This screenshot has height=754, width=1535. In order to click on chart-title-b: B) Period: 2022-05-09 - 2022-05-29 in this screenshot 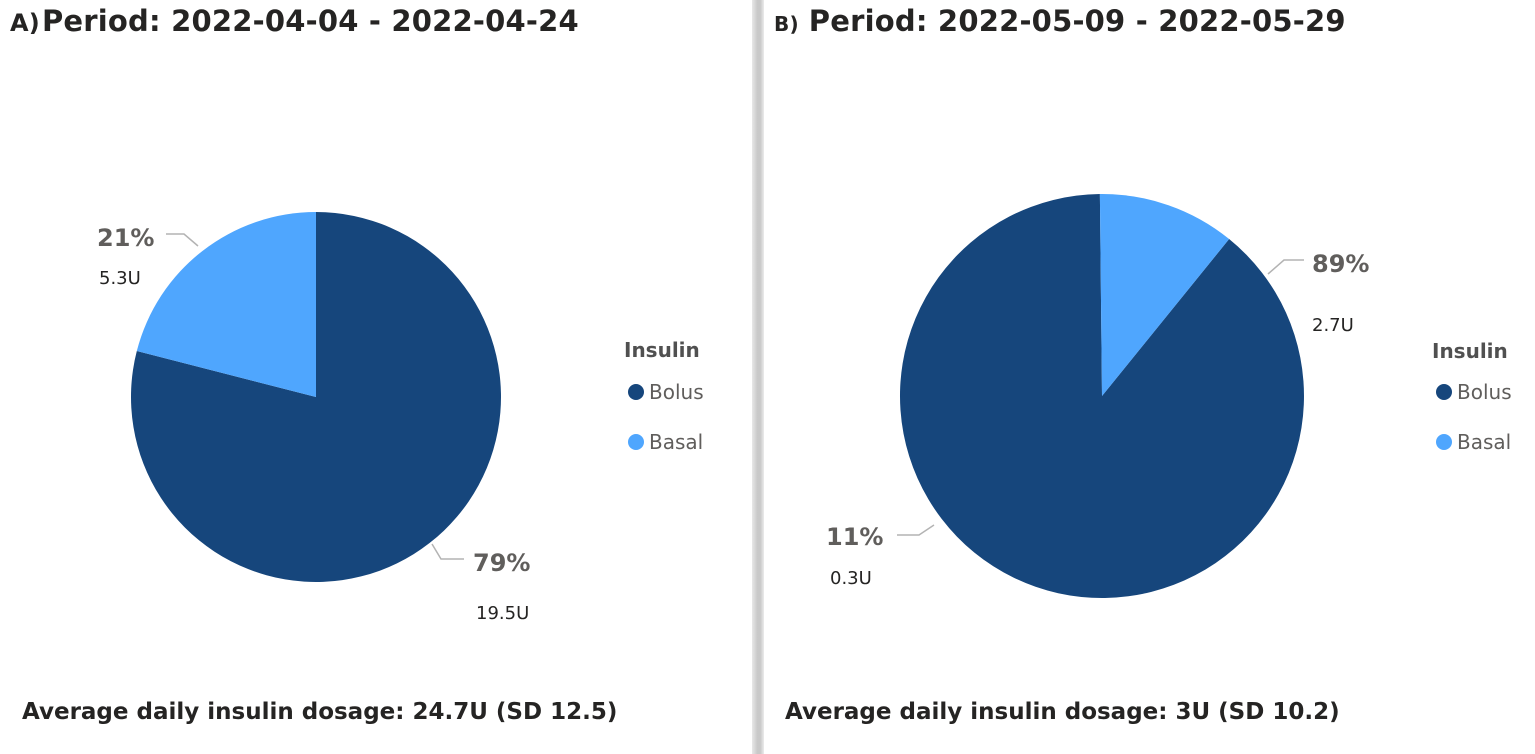, I will do `click(1060, 21)`.